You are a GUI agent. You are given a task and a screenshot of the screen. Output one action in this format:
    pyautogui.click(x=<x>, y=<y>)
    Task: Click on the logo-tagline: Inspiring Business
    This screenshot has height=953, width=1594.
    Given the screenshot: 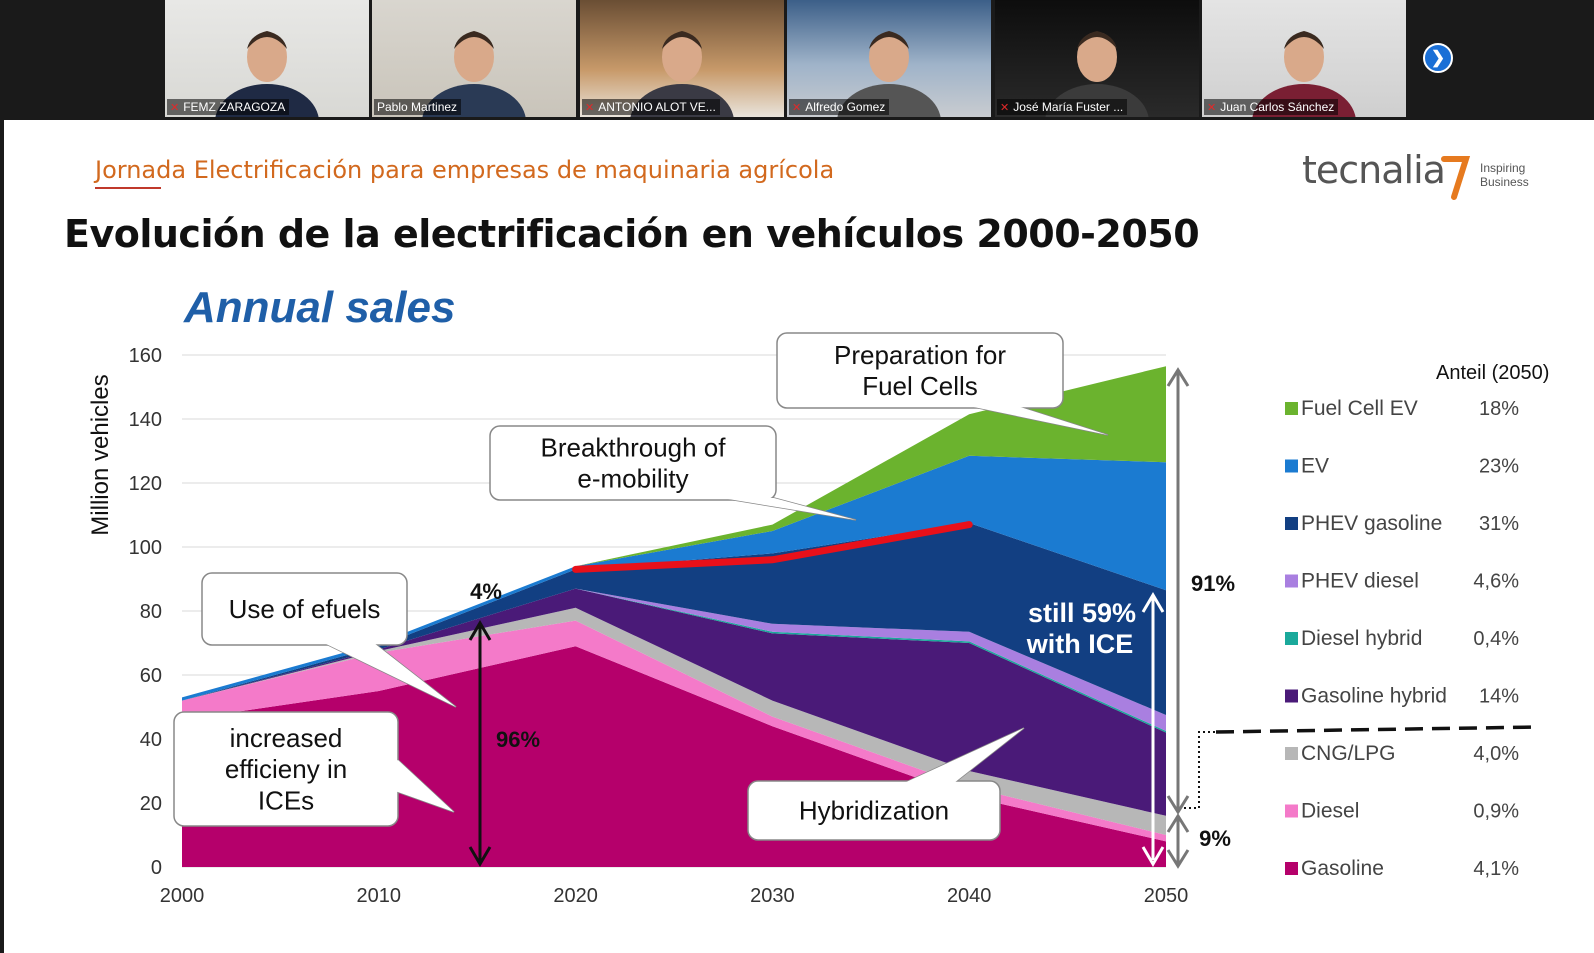 What is the action you would take?
    pyautogui.click(x=1504, y=175)
    